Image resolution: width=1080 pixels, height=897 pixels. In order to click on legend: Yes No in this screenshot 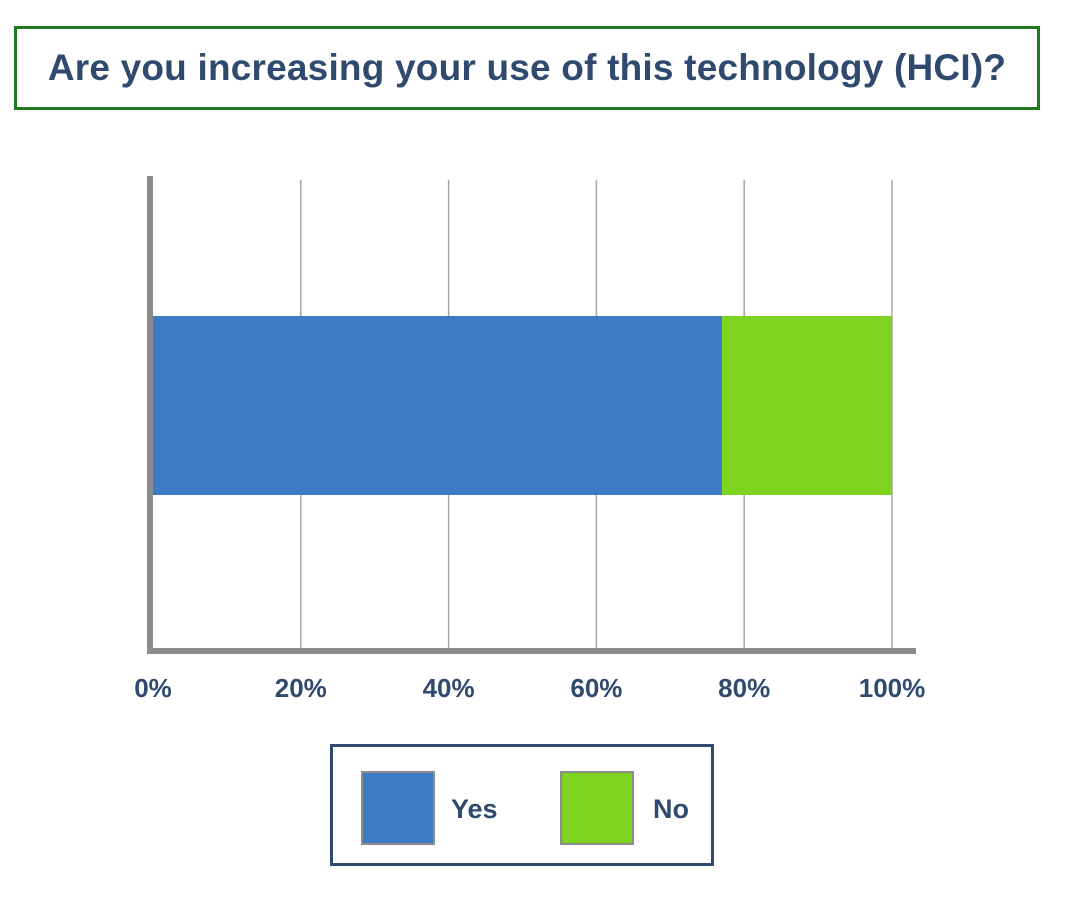, I will do `click(522, 805)`.